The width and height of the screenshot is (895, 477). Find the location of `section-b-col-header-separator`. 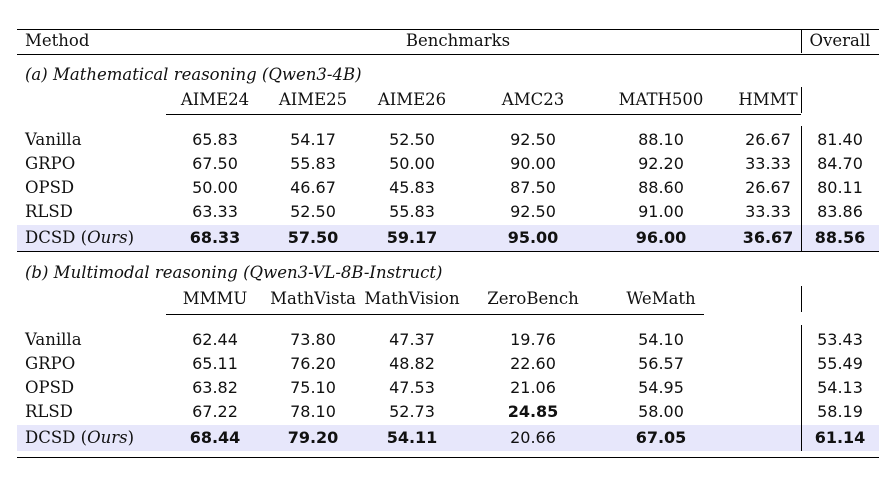

section-b-col-header-separator is located at coordinates (801, 299).